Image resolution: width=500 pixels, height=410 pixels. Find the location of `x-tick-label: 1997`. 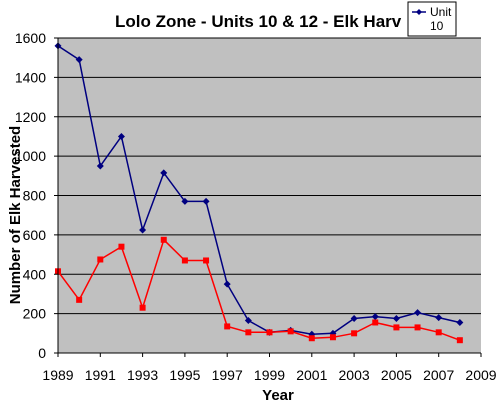

x-tick-label: 1997 is located at coordinates (227, 375).